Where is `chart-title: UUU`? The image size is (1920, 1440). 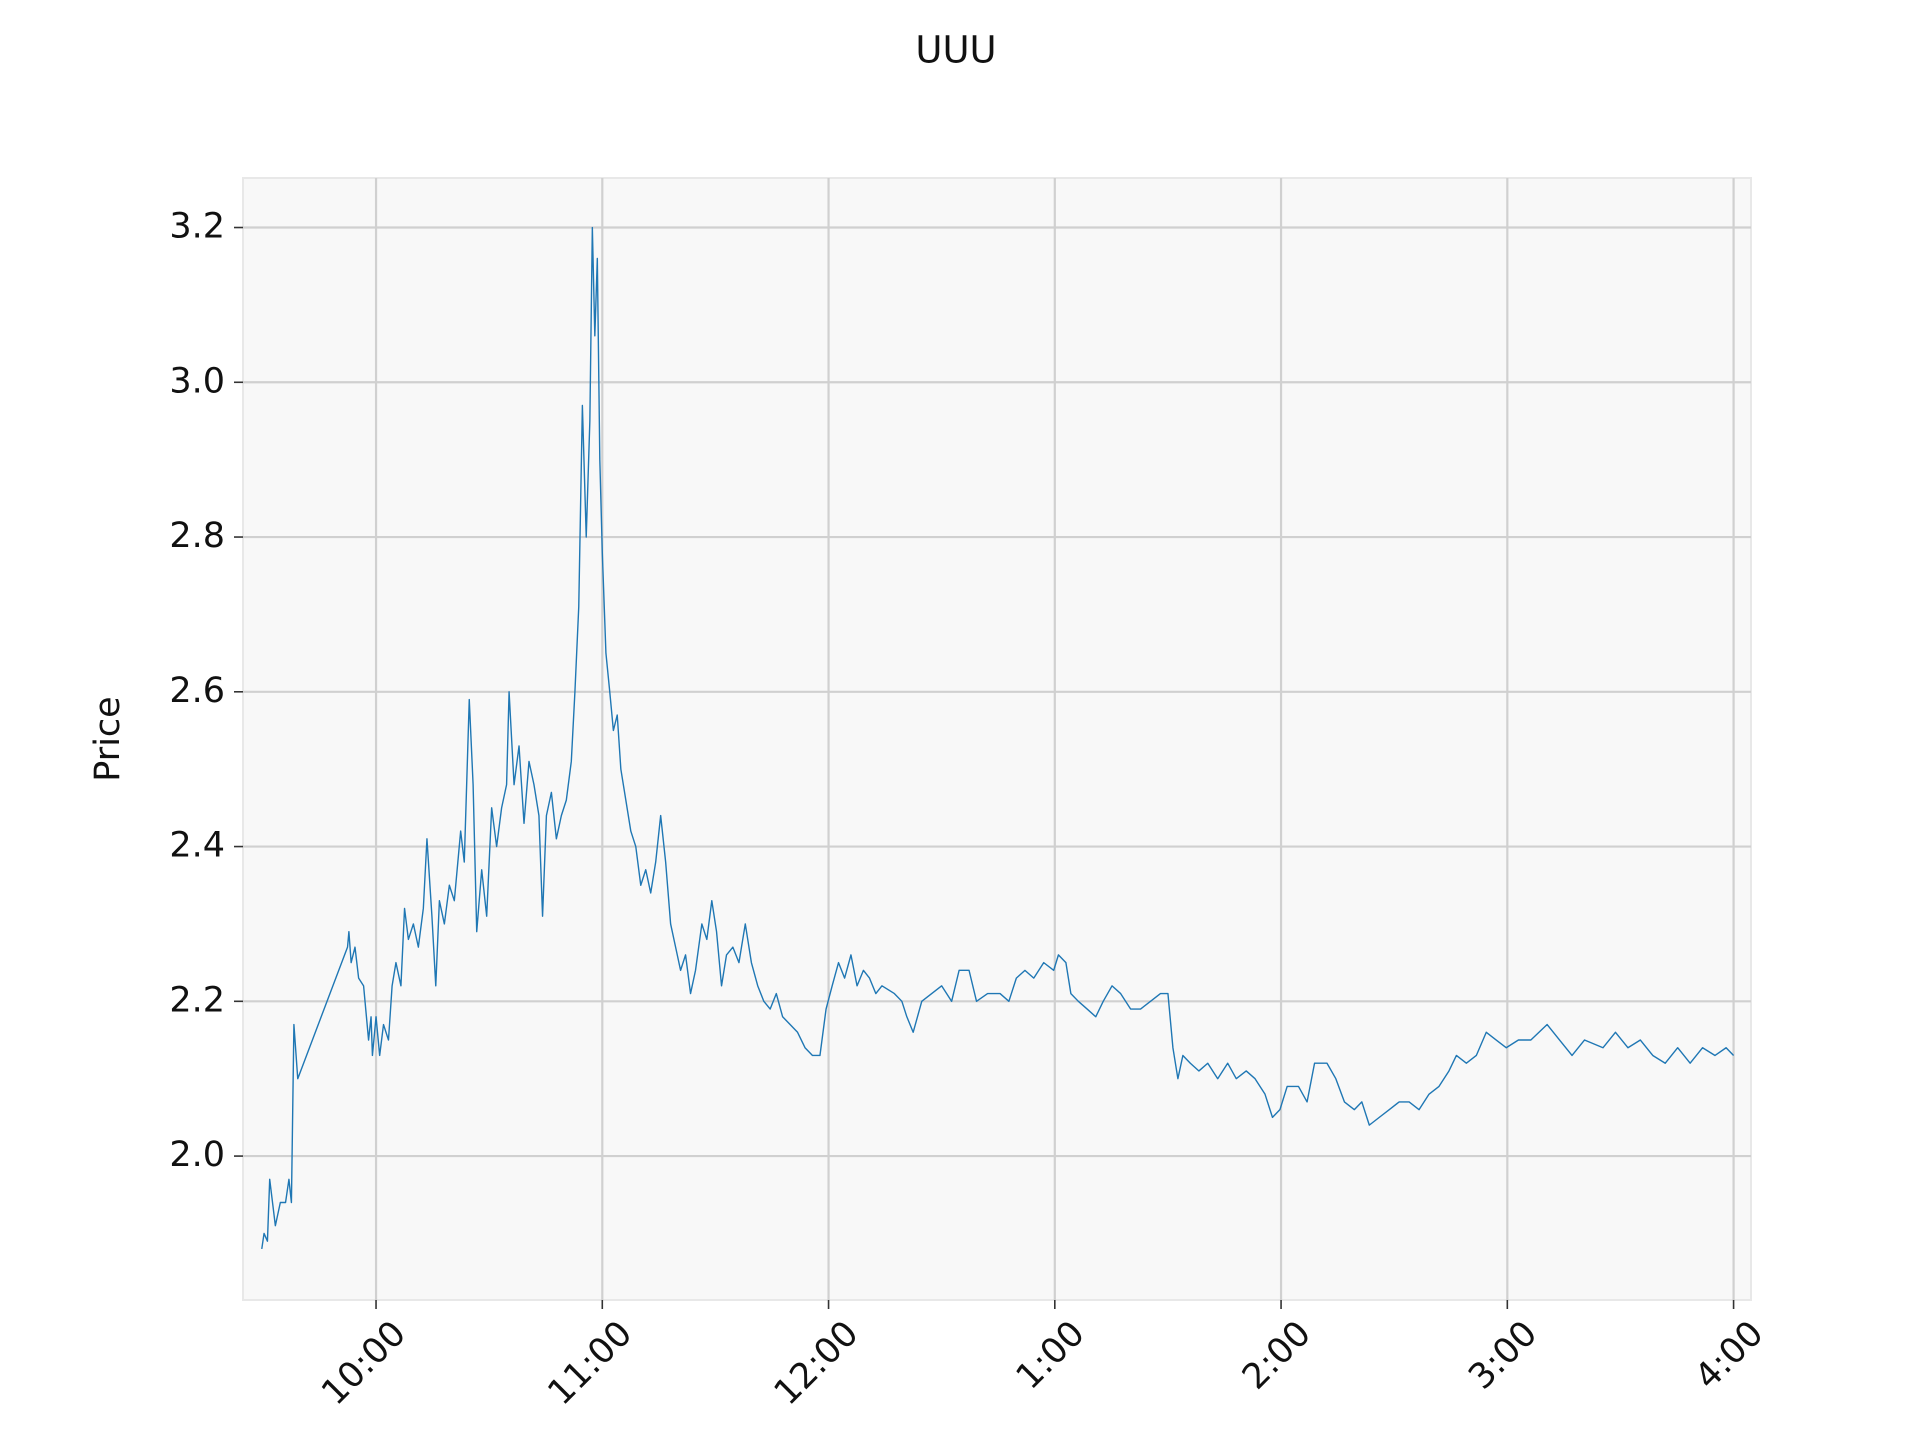
chart-title: UUU is located at coordinates (955, 50).